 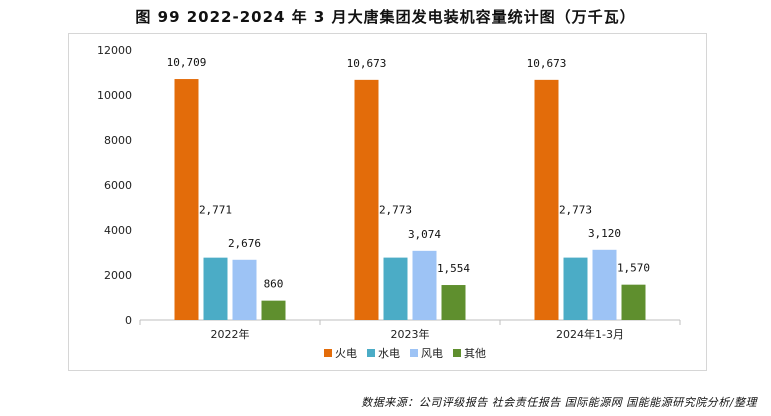 I want to click on x-tick-label: 2024年1-3月, so click(x=590, y=334).